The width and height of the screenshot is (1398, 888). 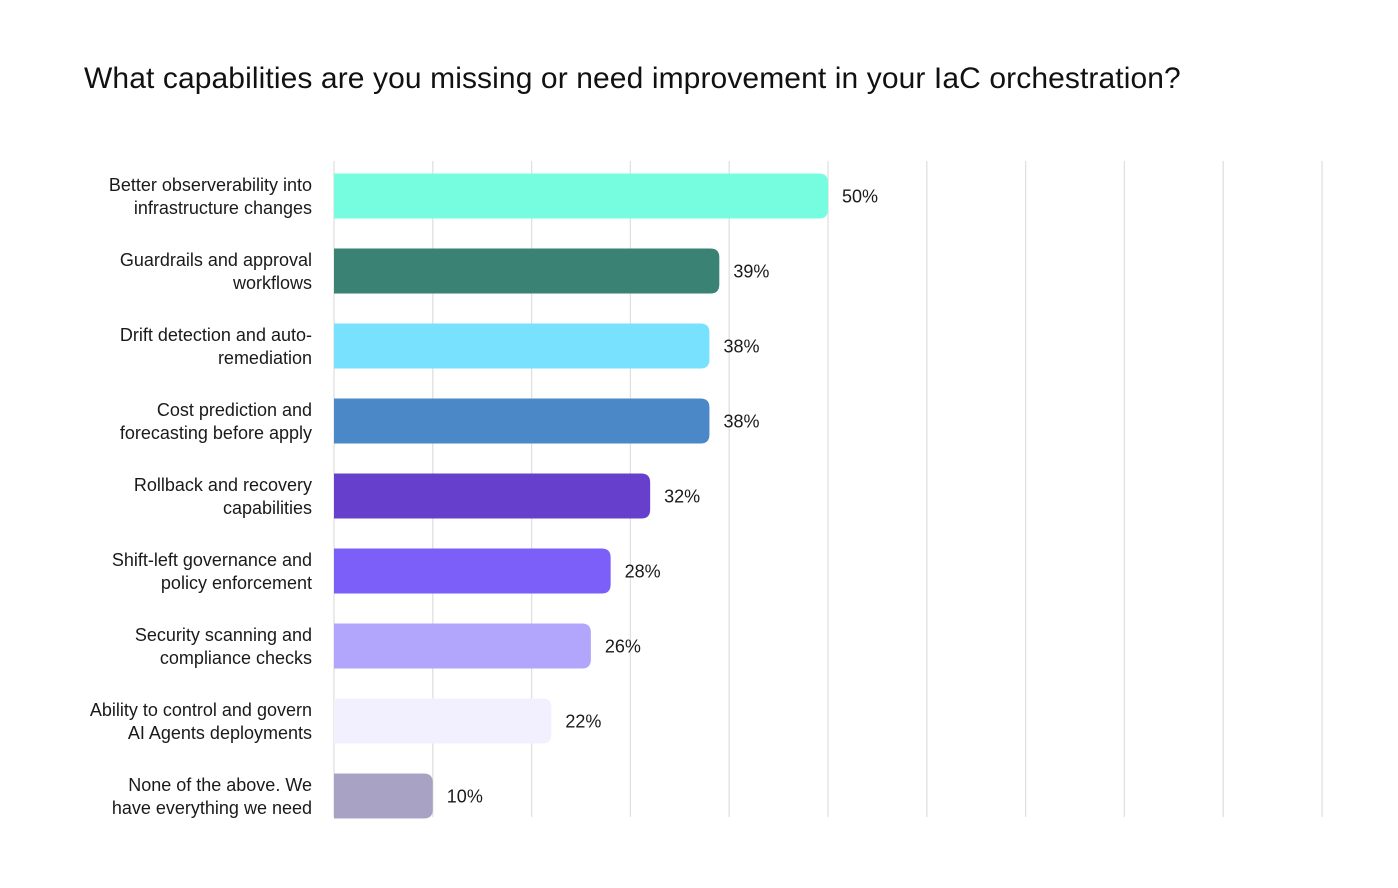 What do you see at coordinates (223, 496) in the screenshot?
I see `category-label: Rollback and recovery capabilities` at bounding box center [223, 496].